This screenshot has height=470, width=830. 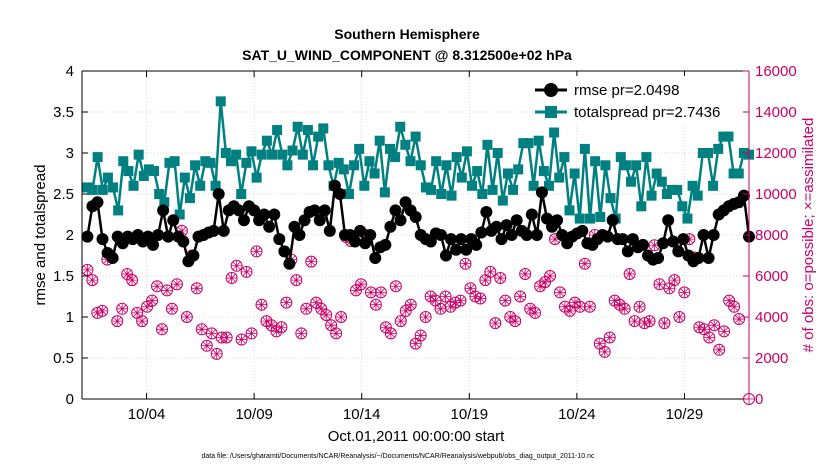 What do you see at coordinates (776, 71) in the screenshot?
I see `y-tick-label-right: 16000` at bounding box center [776, 71].